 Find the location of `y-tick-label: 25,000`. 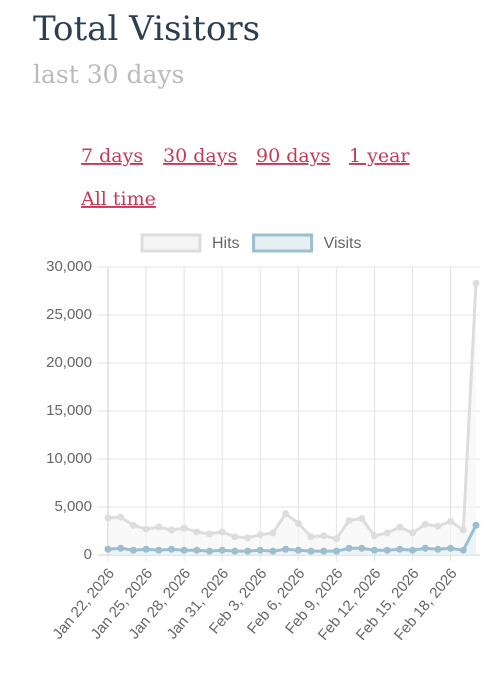

y-tick-label: 25,000 is located at coordinates (69, 314).